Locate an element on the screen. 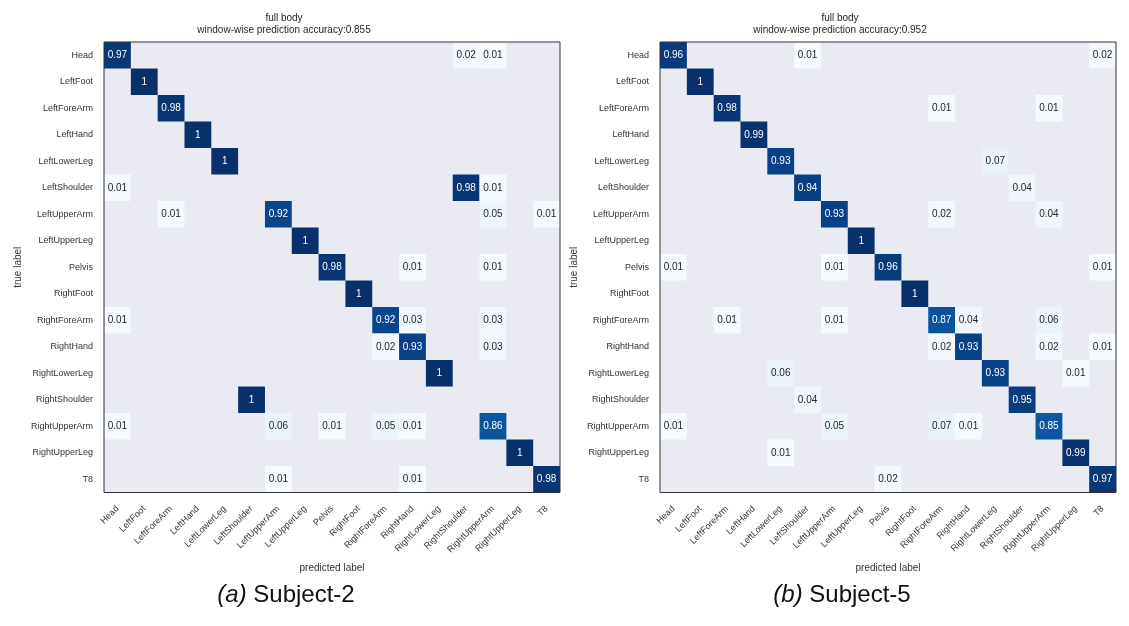  data-label: 0.85 is located at coordinates (1049, 426).